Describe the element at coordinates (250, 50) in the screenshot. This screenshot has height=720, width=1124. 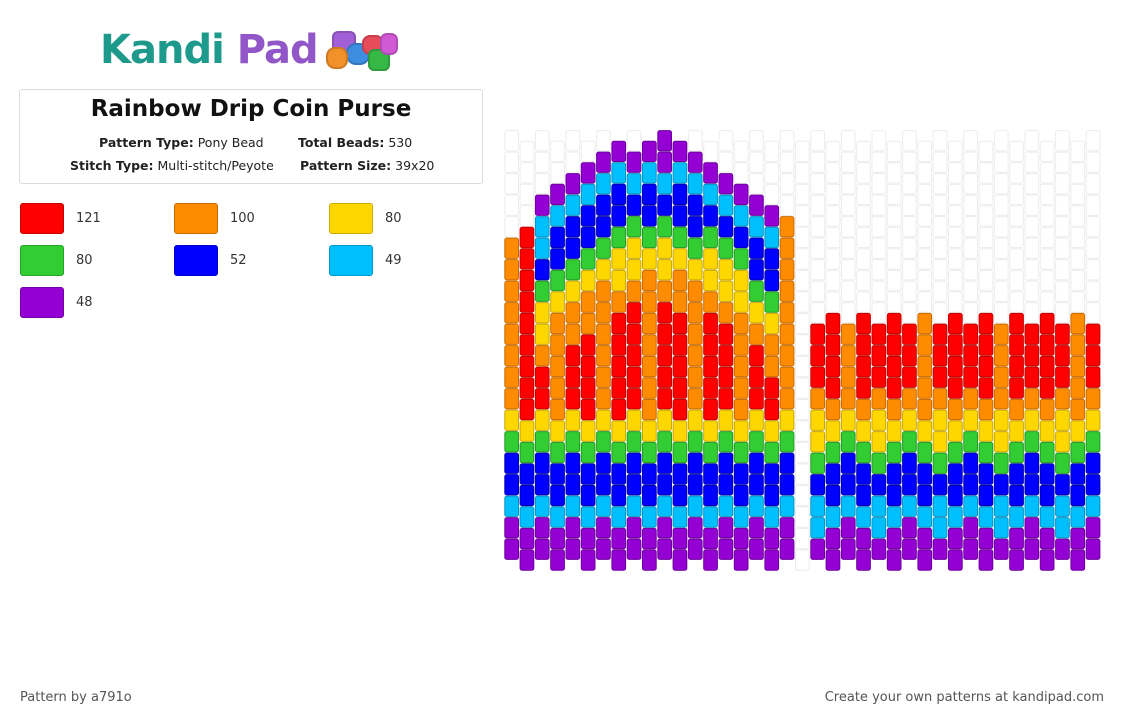
I see `kandipad-logo: Kandi Pad` at that location.